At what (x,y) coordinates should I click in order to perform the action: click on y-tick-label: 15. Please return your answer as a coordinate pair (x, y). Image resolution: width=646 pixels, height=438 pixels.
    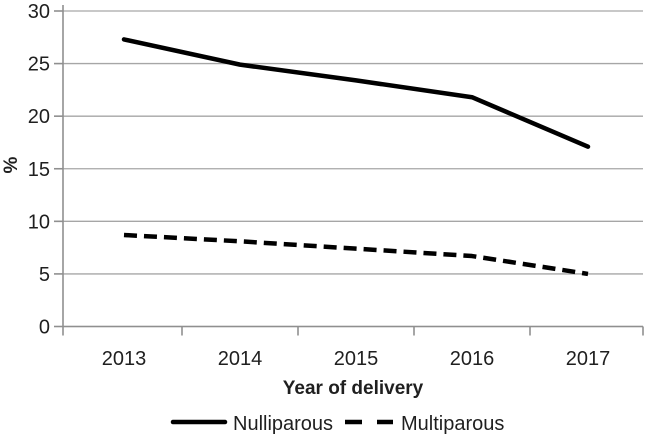
    Looking at the image, I should click on (39, 170).